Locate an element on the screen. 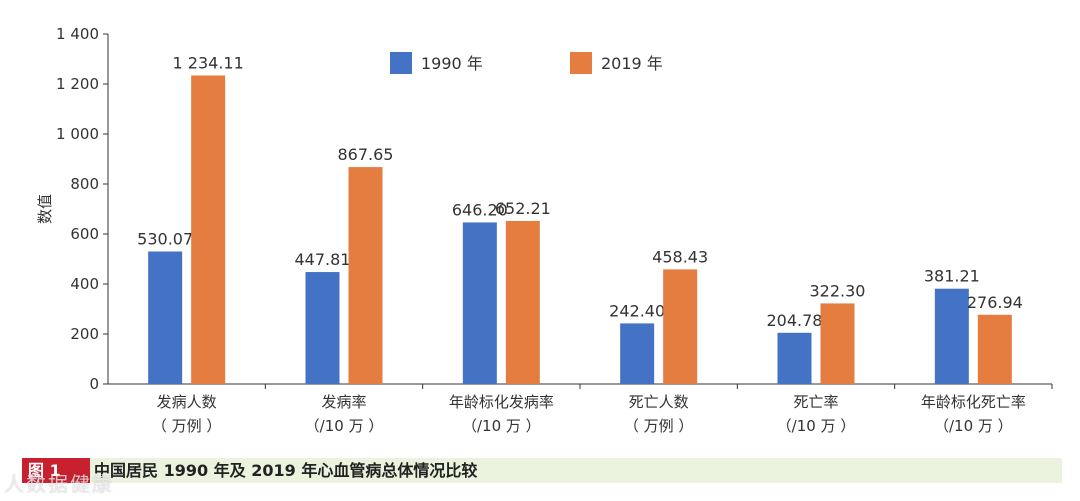  figure-caption: 图 1 中国居民 1990 年及 2019 年心血管病总体情况比较 is located at coordinates (542, 470).